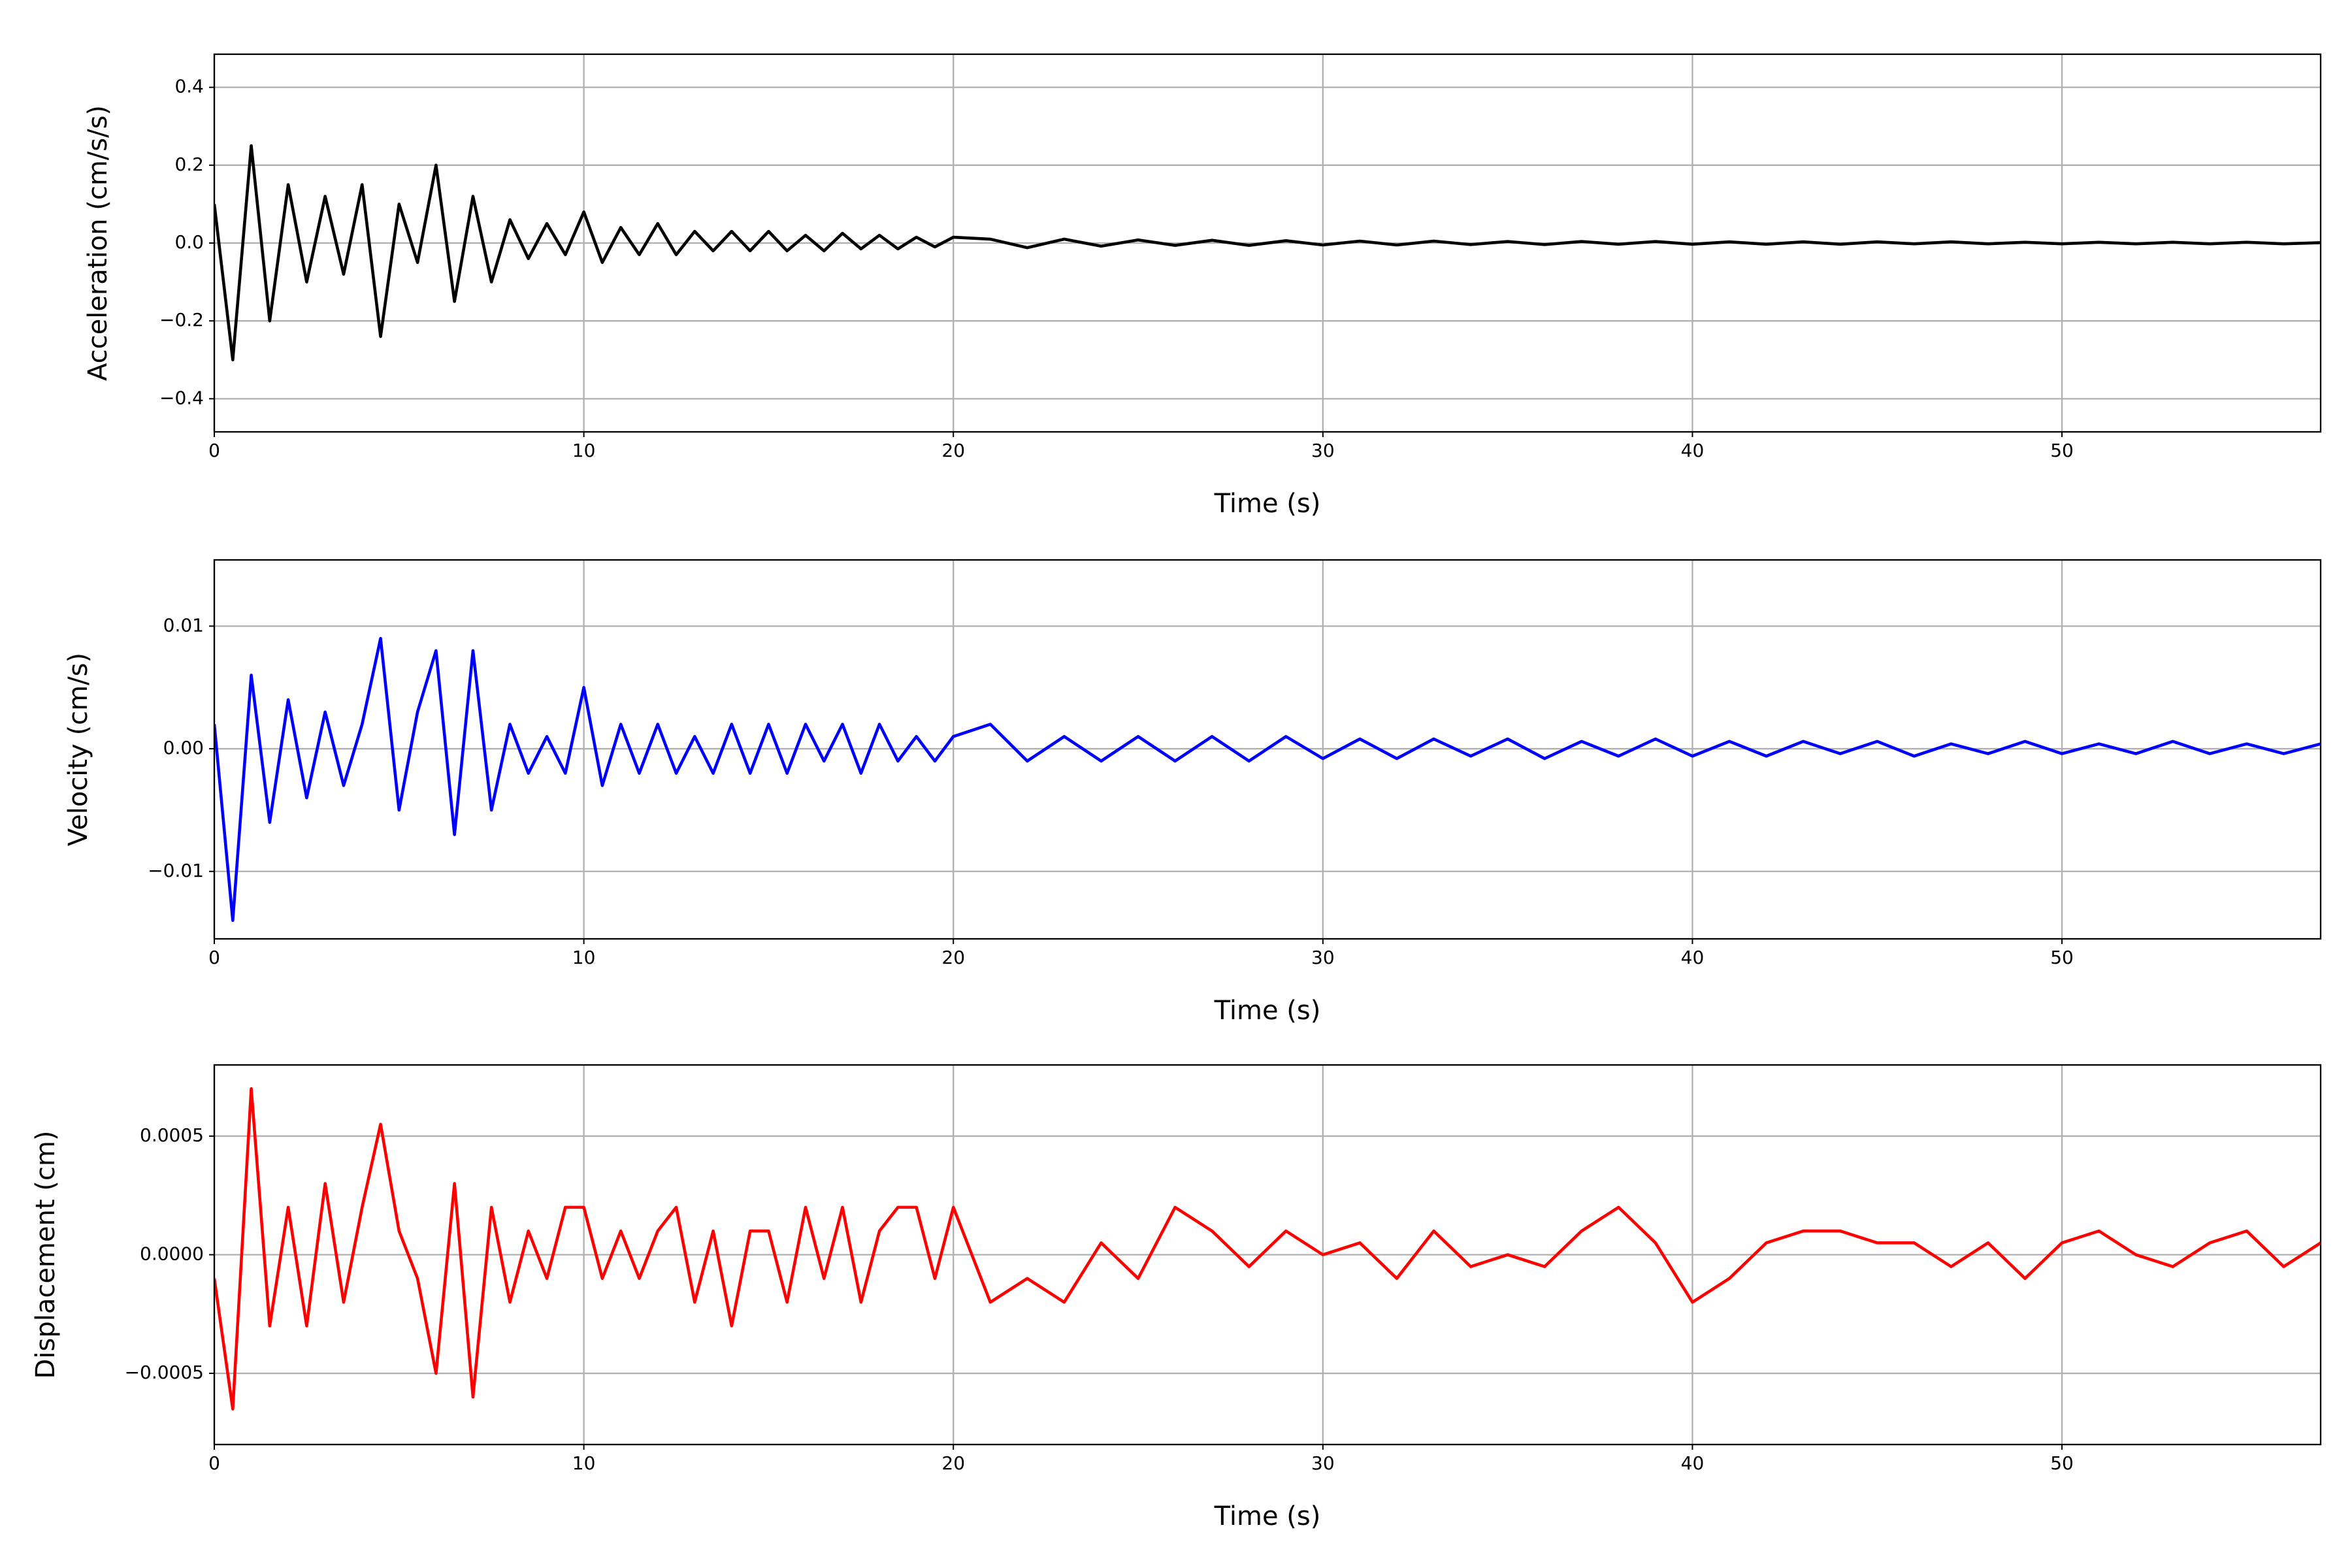  Describe the element at coordinates (181, 397) in the screenshot. I see `y-tick-label: −0.4` at that location.